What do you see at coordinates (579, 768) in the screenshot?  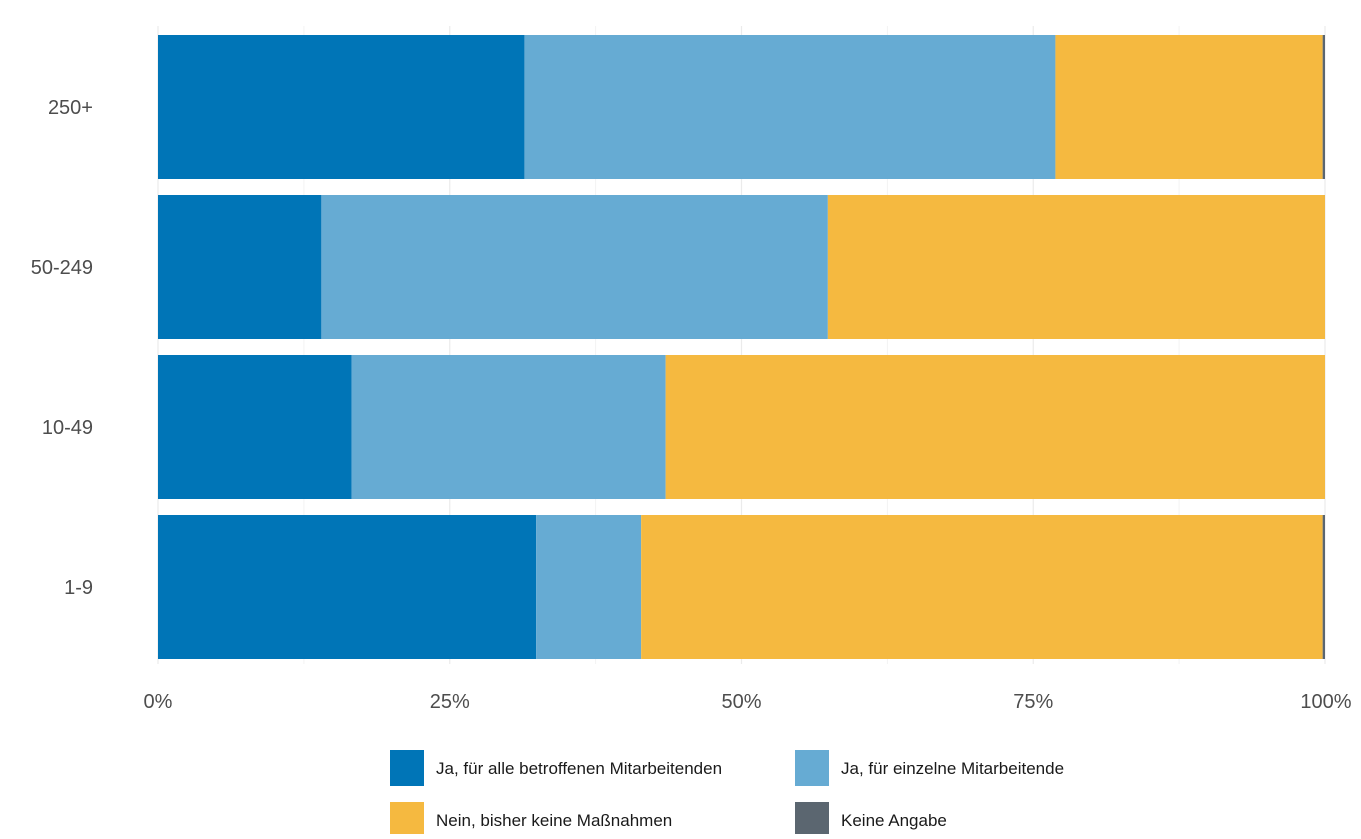 I see `legend-label: Ja, für alle betroffenen Mitarbeitenden` at bounding box center [579, 768].